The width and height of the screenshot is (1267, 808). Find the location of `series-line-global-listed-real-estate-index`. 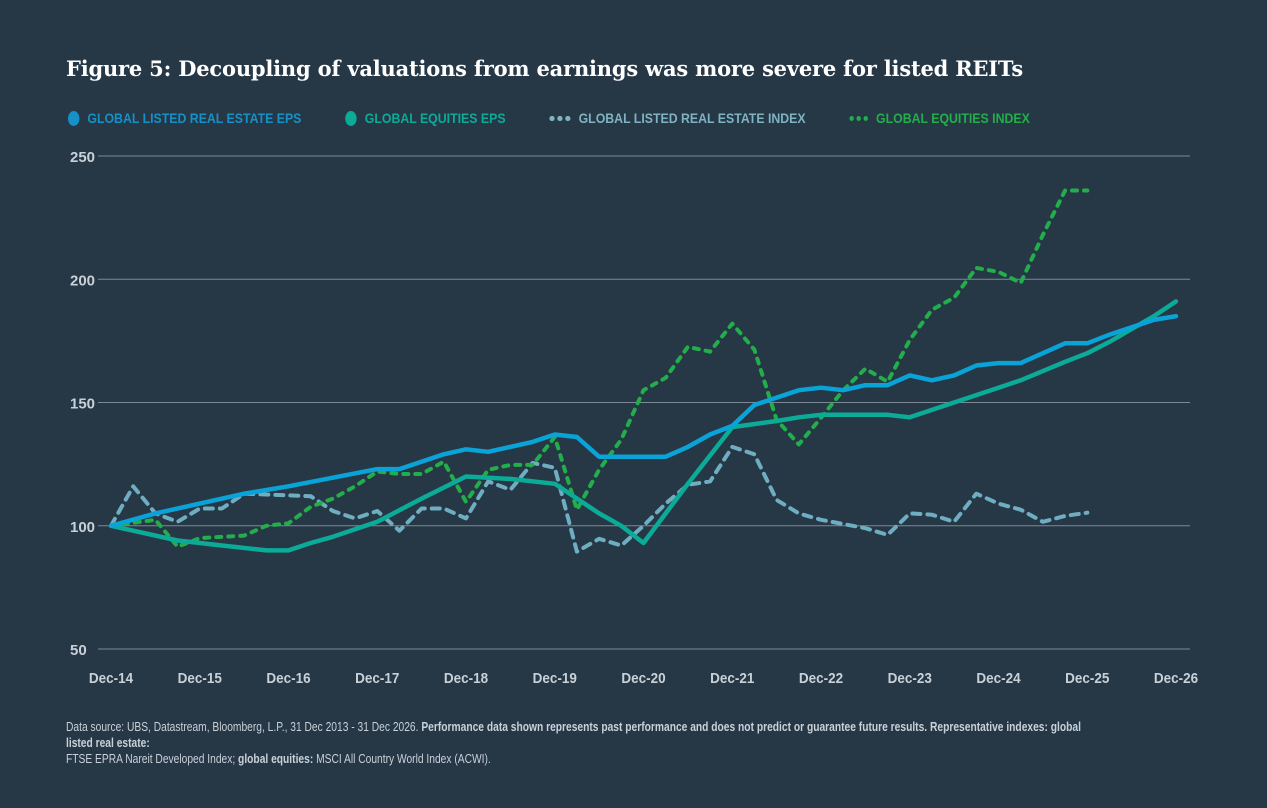

series-line-global-listed-real-estate-index is located at coordinates (599, 499).